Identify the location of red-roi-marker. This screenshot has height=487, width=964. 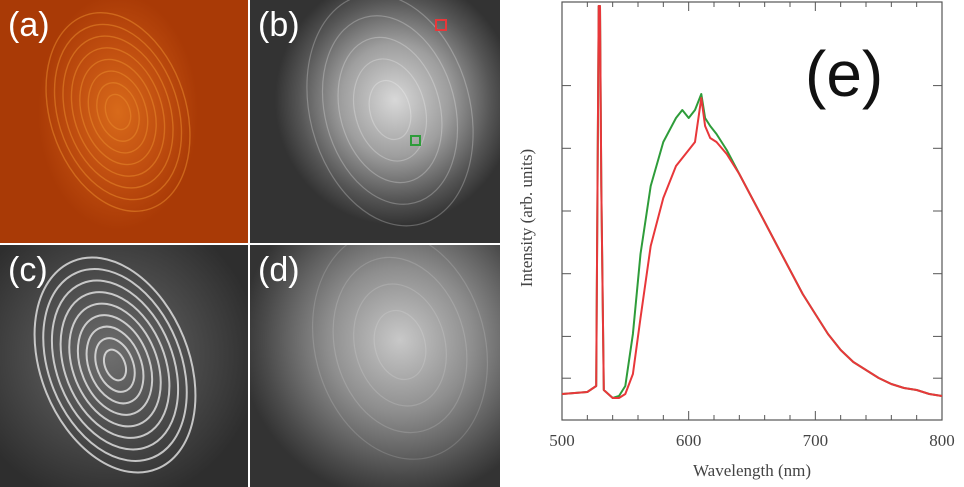
(441, 25).